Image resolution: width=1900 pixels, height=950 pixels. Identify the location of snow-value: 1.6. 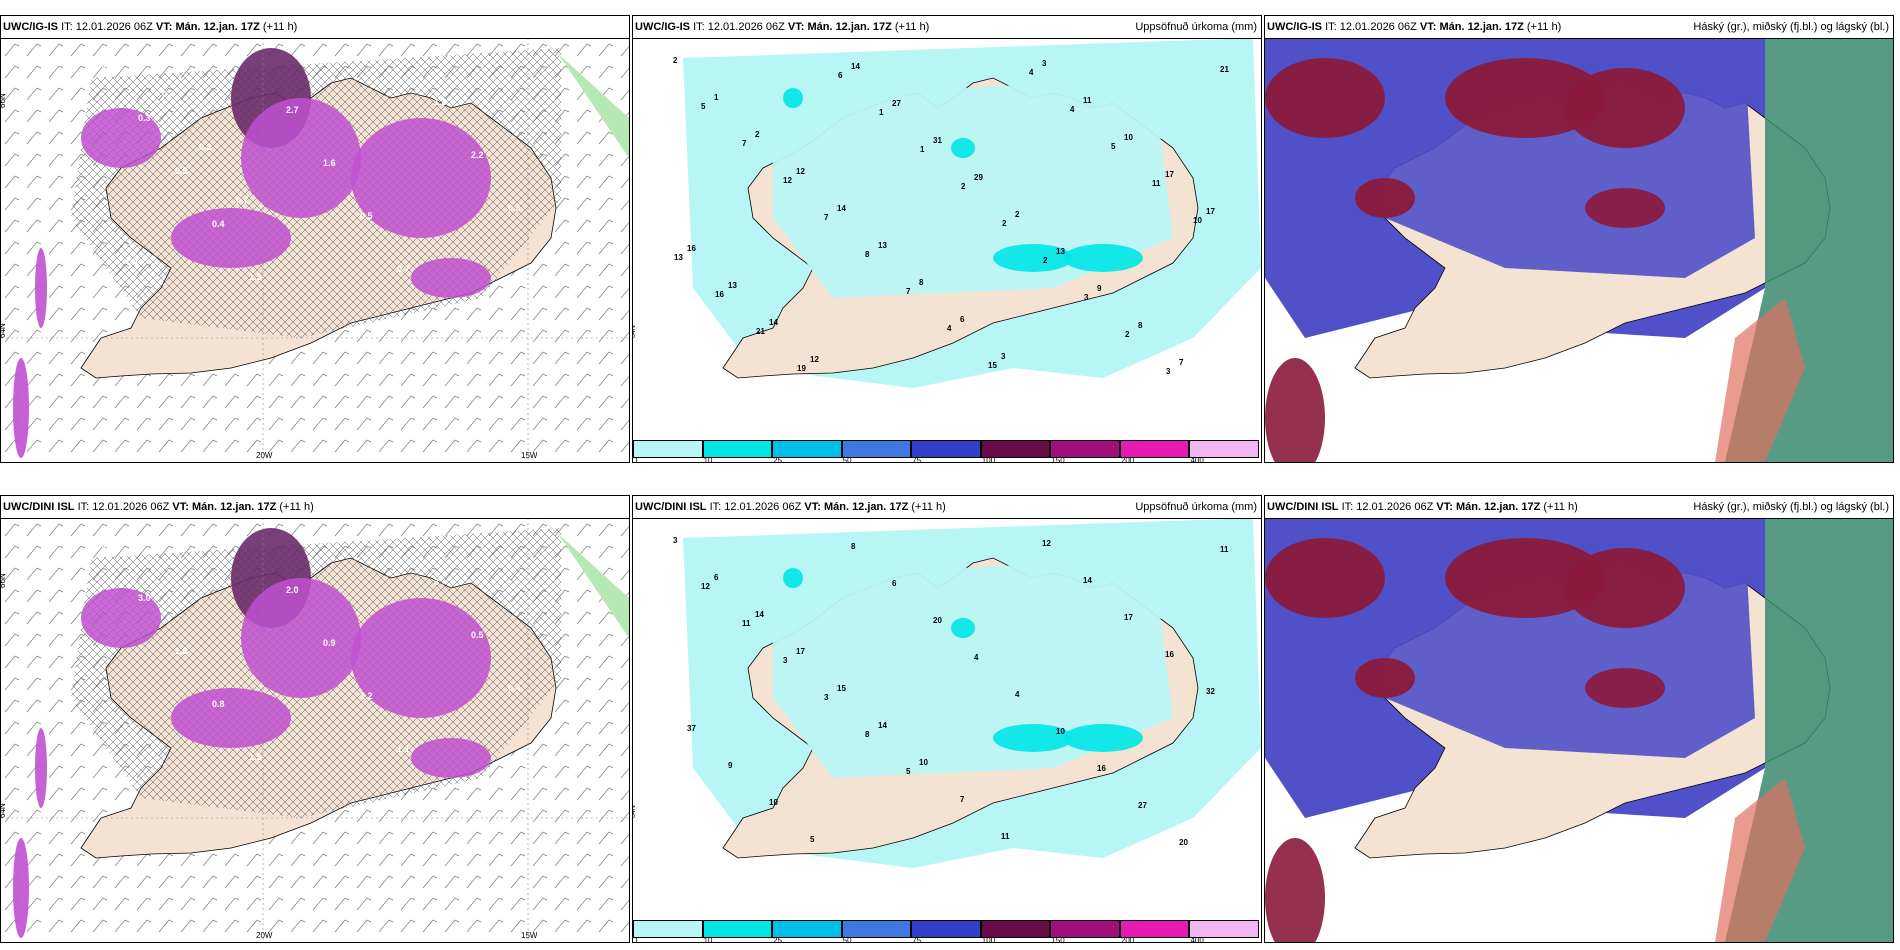
(329, 163).